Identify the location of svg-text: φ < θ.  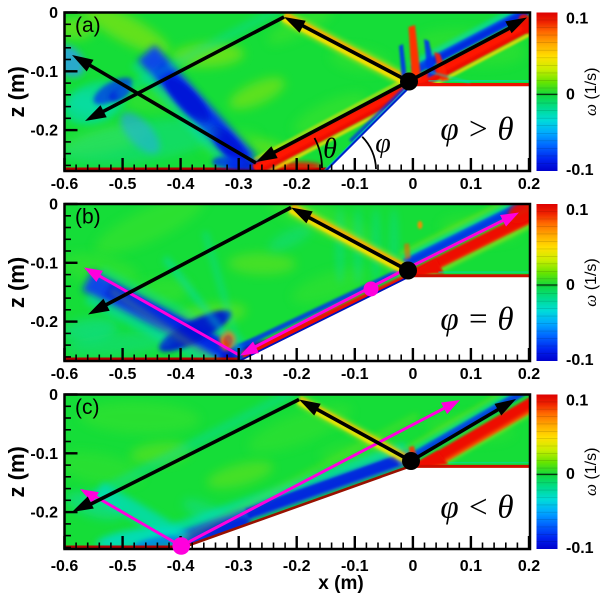
(476, 508).